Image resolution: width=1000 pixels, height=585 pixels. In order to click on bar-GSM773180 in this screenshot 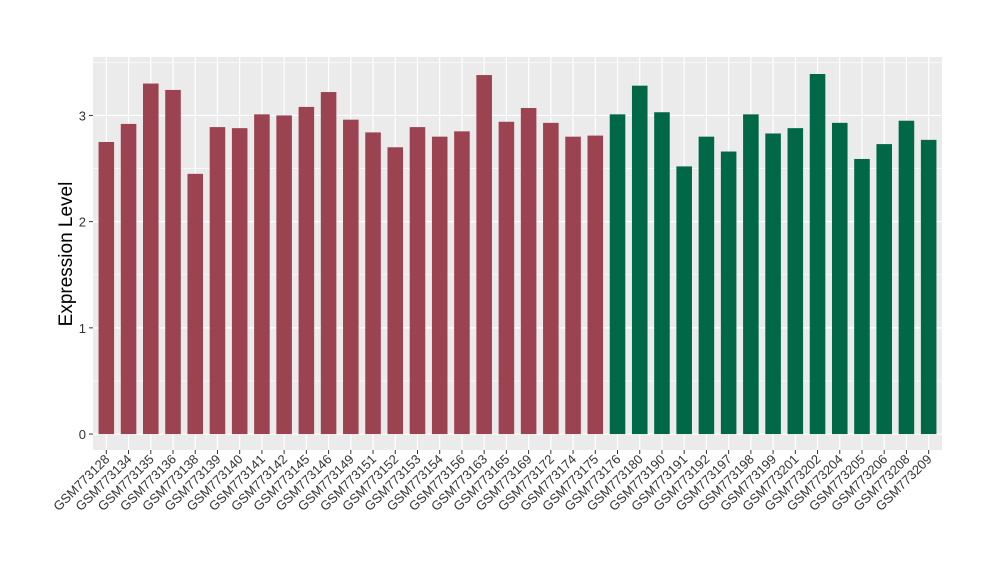, I will do `click(639, 260)`.